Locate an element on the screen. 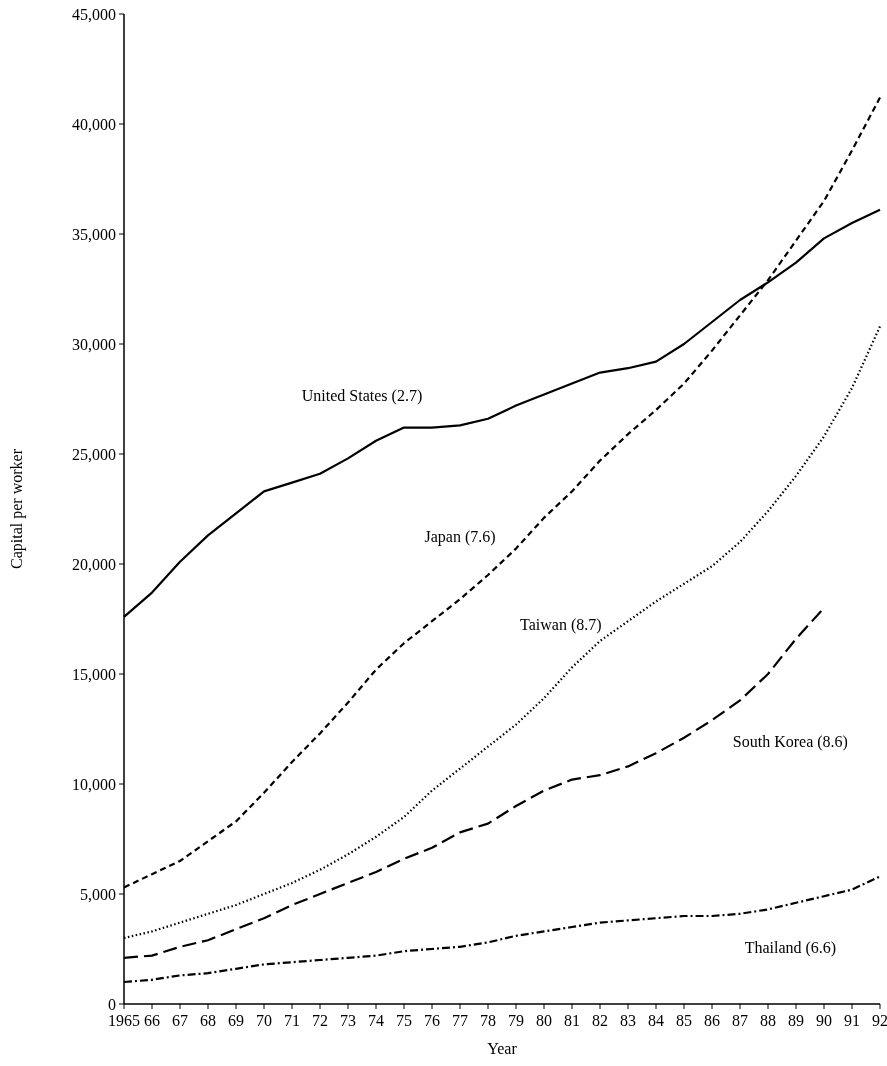 The height and width of the screenshot is (1066, 887). x-tick-label: 87 is located at coordinates (740, 1020).